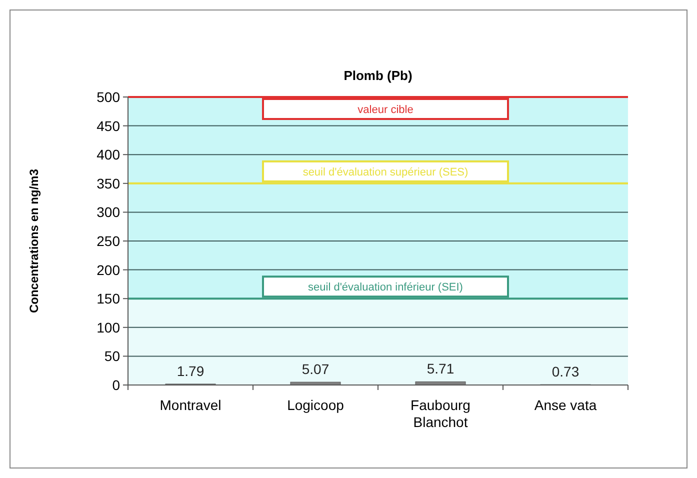  Describe the element at coordinates (108, 212) in the screenshot. I see `y-tick-label: 300` at that location.